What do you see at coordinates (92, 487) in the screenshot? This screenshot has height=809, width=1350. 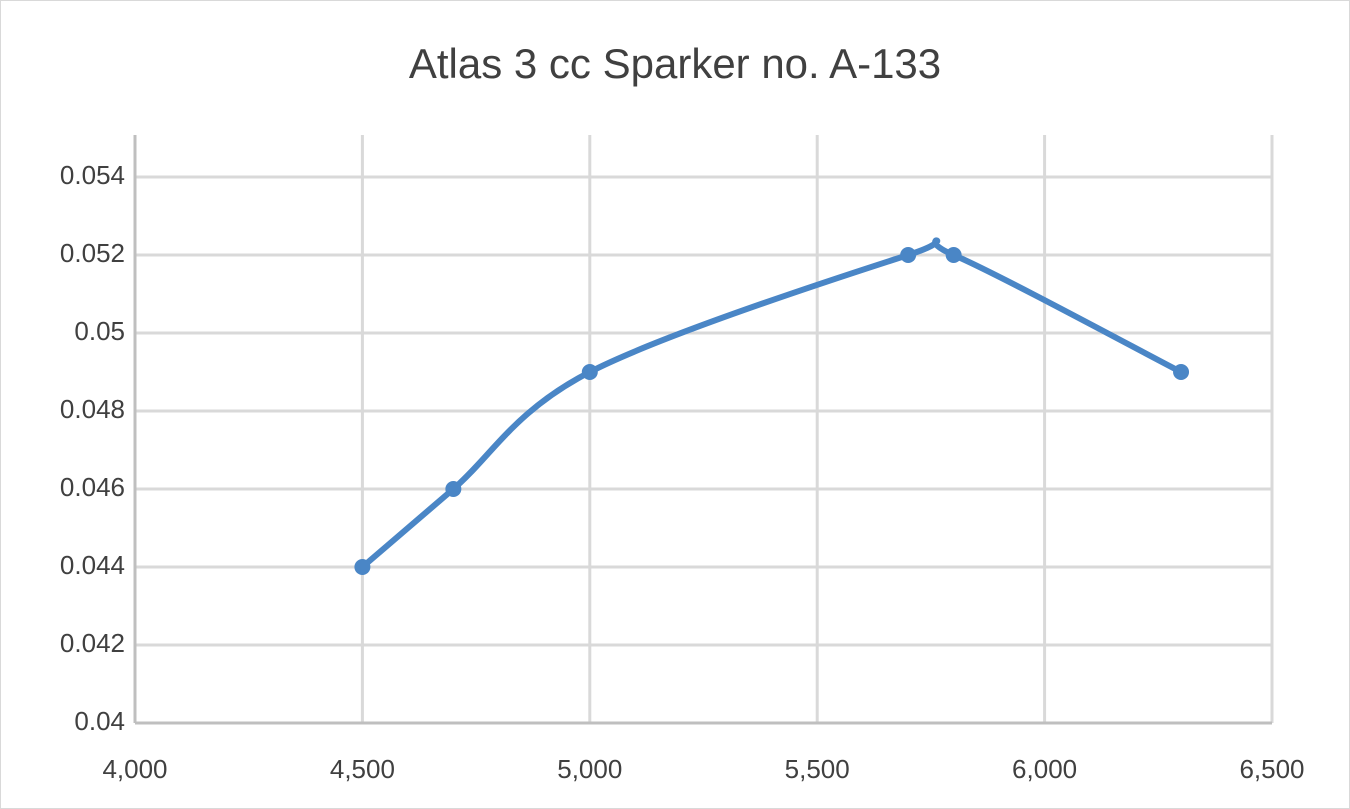 I see `y-tick-label: 0.046` at bounding box center [92, 487].